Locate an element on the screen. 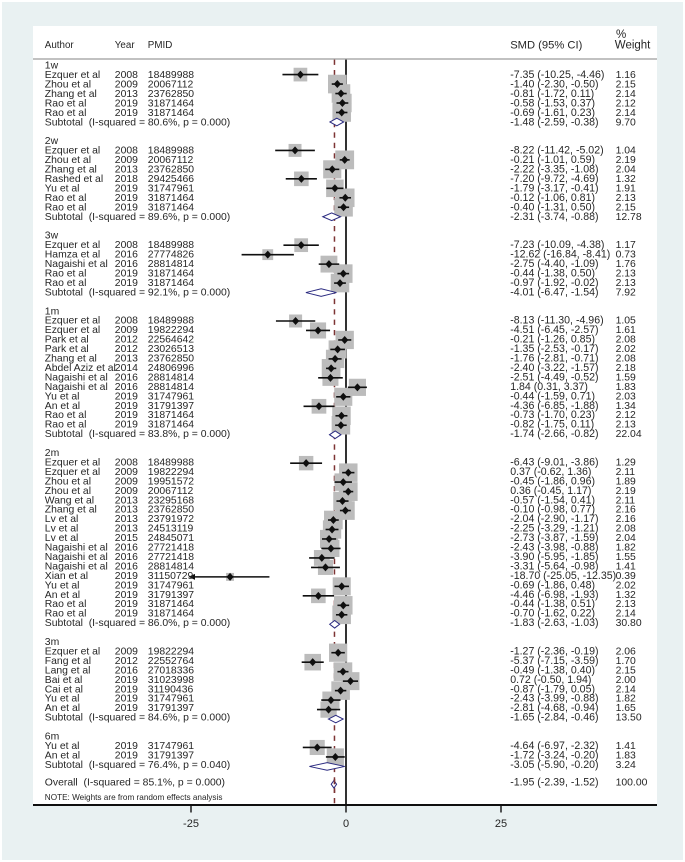 This screenshot has height=862, width=685. svg-text: -0.40 (-1.31, 0.50) is located at coordinates (552, 207).